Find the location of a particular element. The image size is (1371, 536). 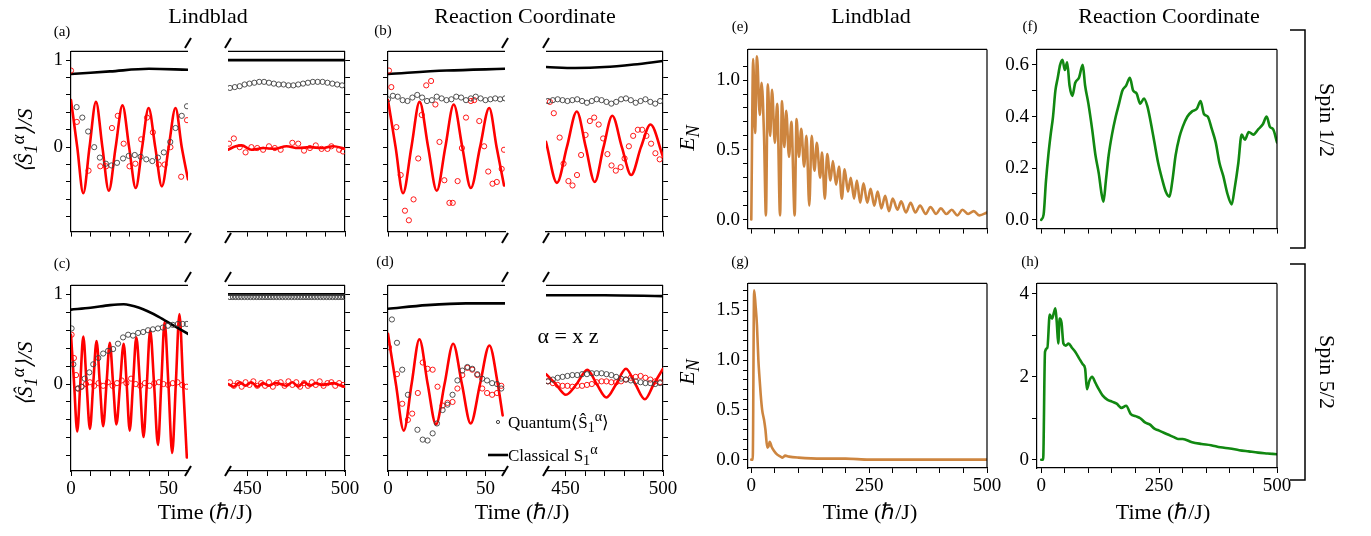

y-tick-label: 1.5 is located at coordinates (728, 309).